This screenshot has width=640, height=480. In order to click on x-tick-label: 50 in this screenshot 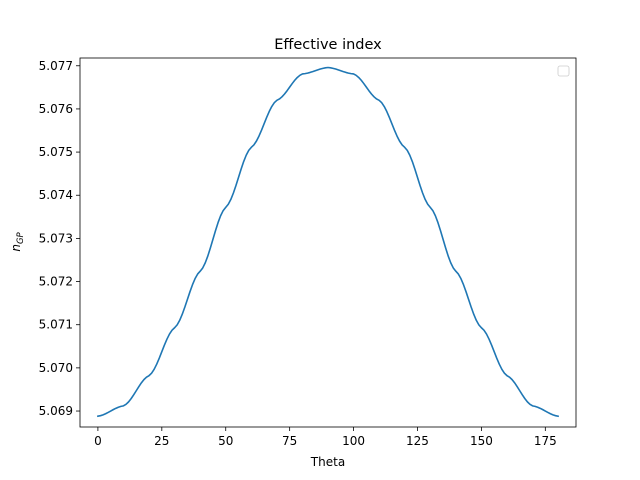, I will do `click(225, 441)`.